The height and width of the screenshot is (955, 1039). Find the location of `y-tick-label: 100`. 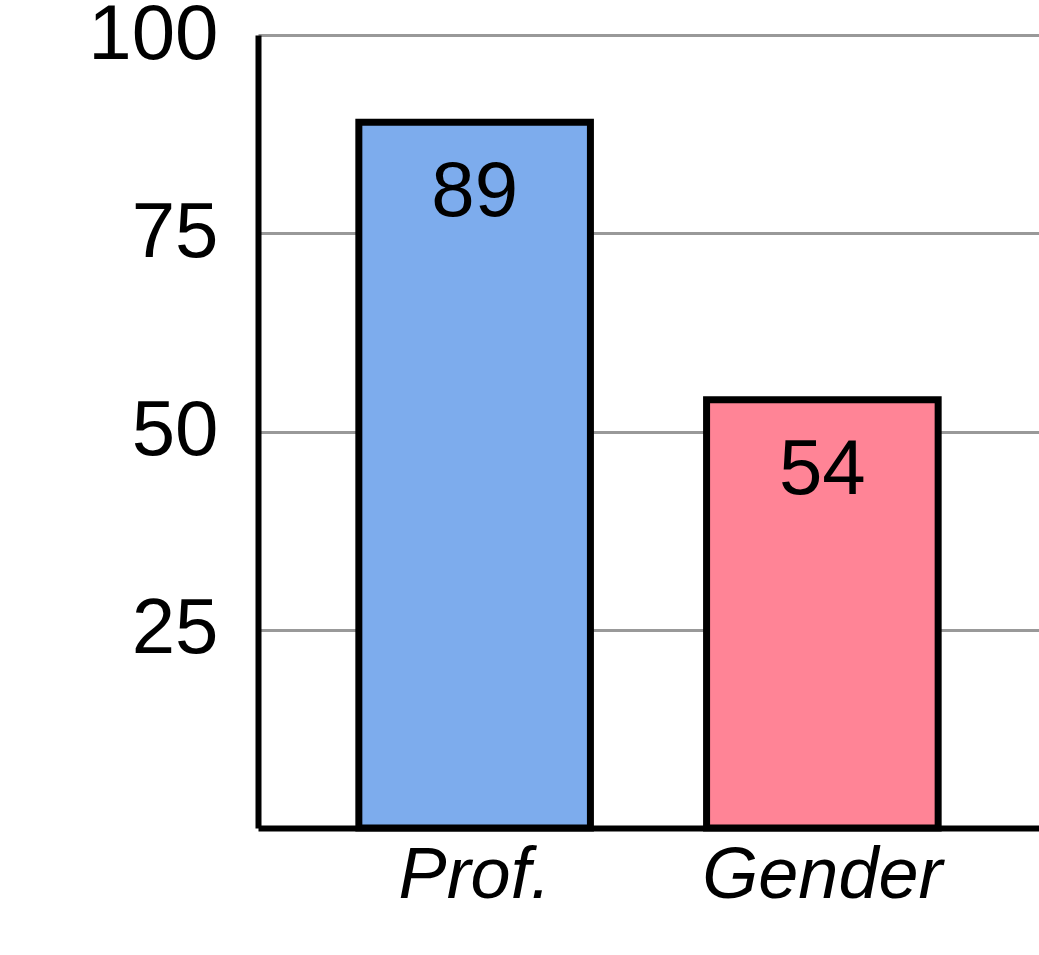

y-tick-label: 100 is located at coordinates (153, 38).